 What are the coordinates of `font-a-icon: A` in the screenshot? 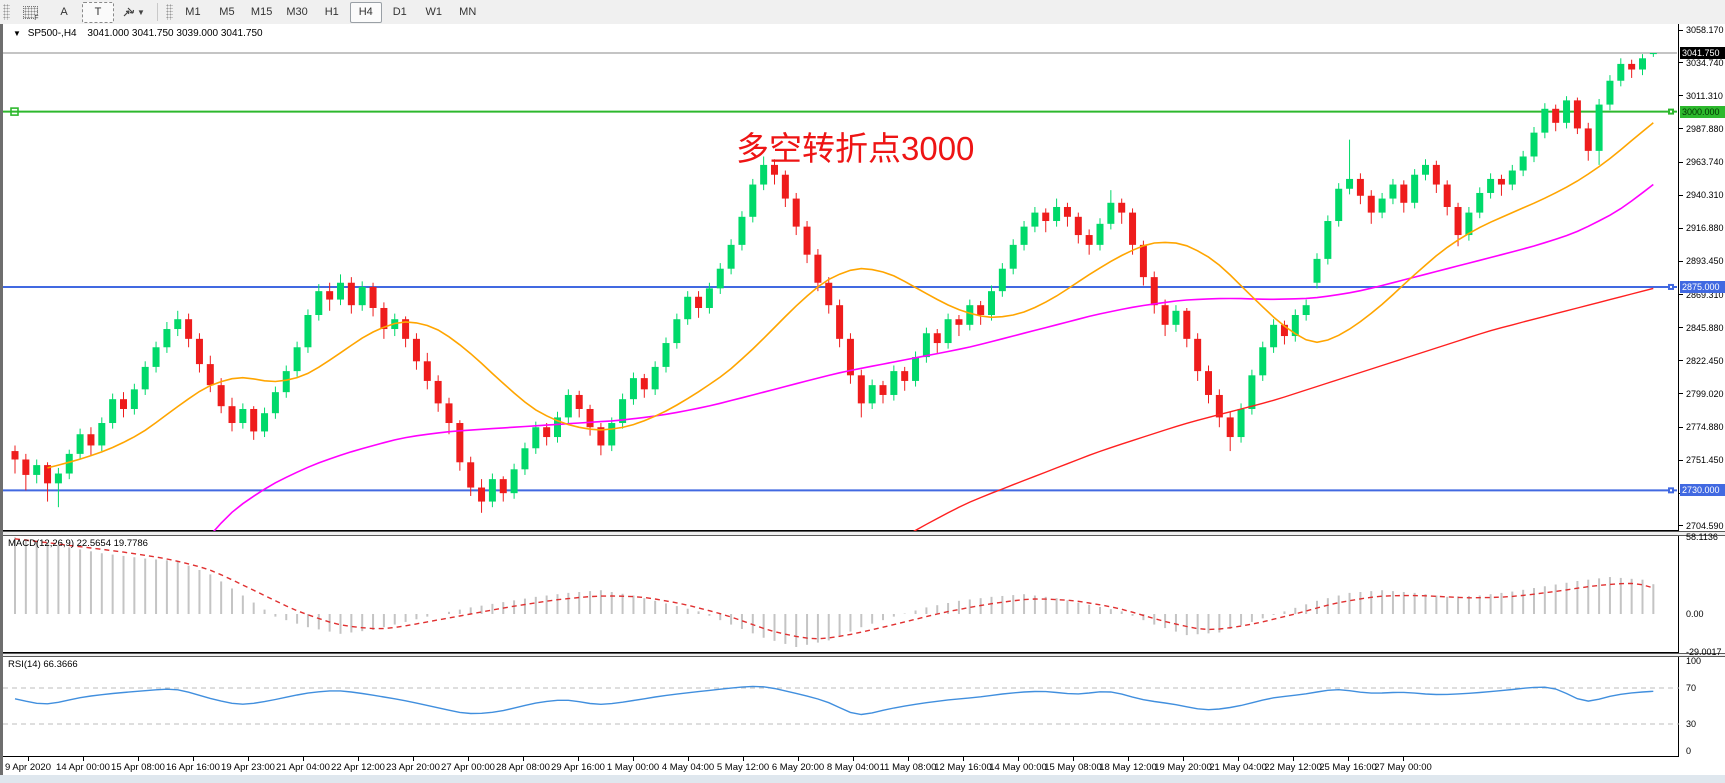 It's located at (64, 12).